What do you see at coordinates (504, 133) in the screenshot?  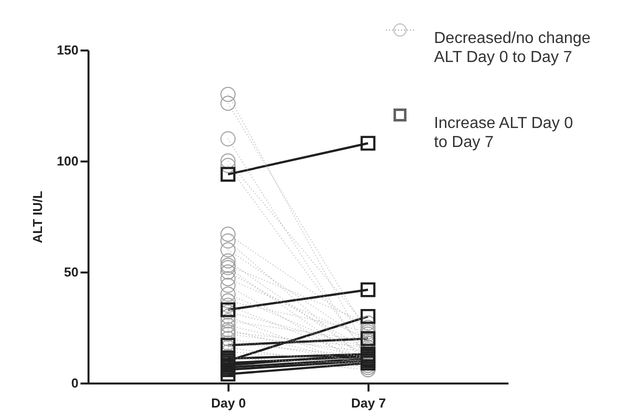 I see `legend-label: Increase ALT Day 0 to Day 7` at bounding box center [504, 133].